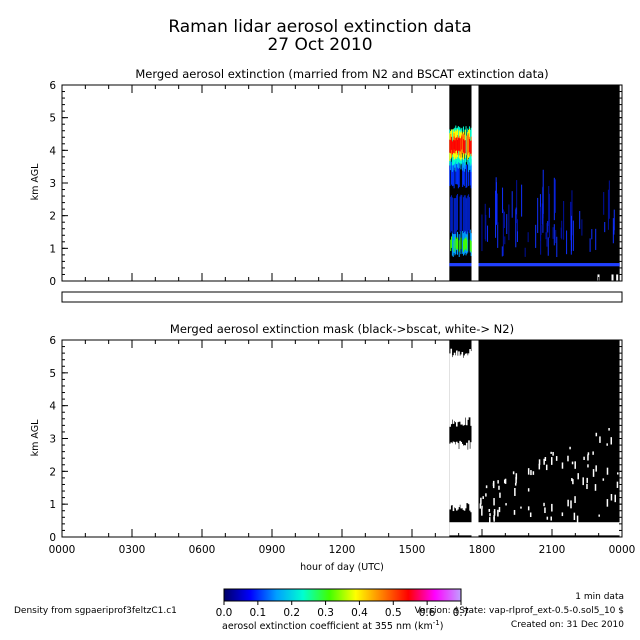  What do you see at coordinates (612, 277) in the screenshot?
I see `data-gap` at bounding box center [612, 277].